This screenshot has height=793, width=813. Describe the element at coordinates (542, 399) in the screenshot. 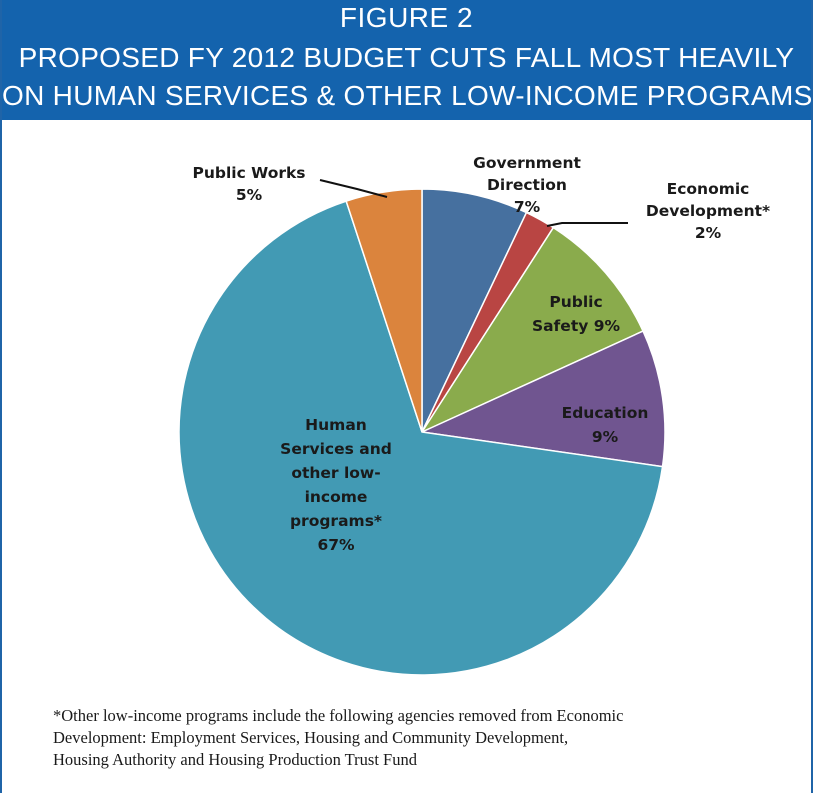

I see `pie-slice-education` at that location.